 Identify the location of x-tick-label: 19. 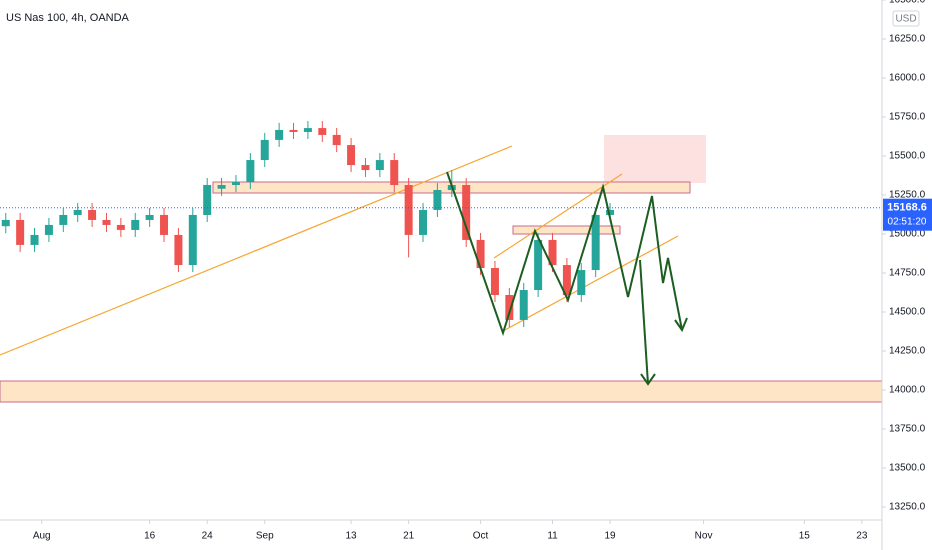
(610, 536).